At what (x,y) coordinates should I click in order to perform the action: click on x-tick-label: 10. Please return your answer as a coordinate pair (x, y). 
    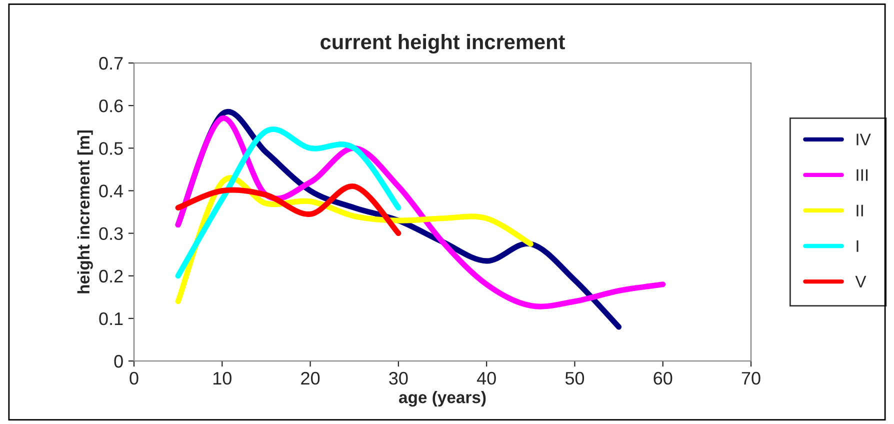
    Looking at the image, I should click on (222, 378).